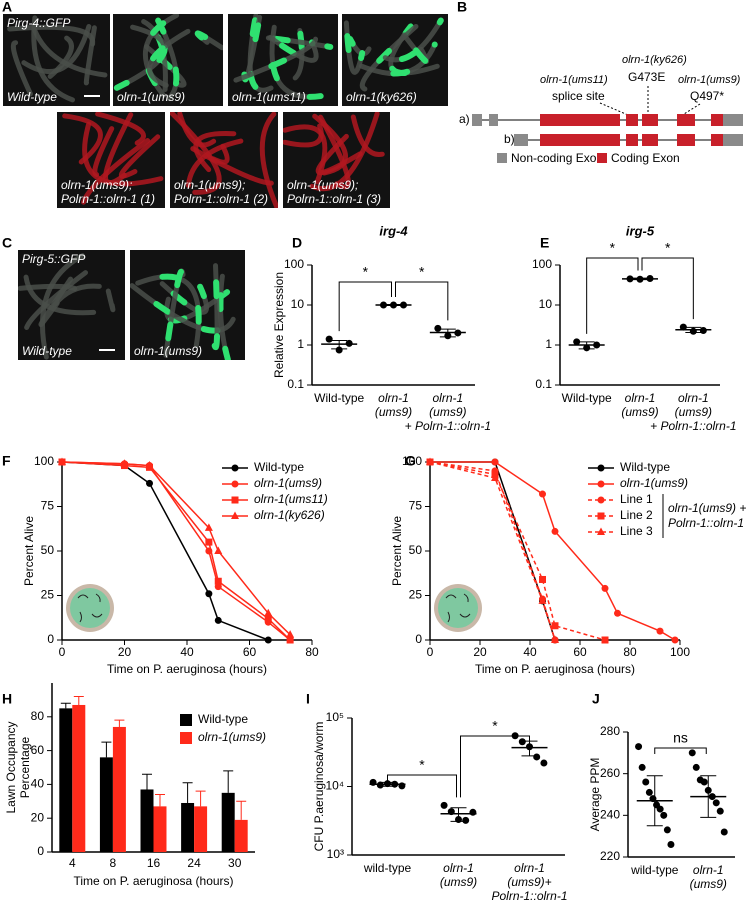  What do you see at coordinates (495, 726) in the screenshot?
I see `significance-label: *` at bounding box center [495, 726].